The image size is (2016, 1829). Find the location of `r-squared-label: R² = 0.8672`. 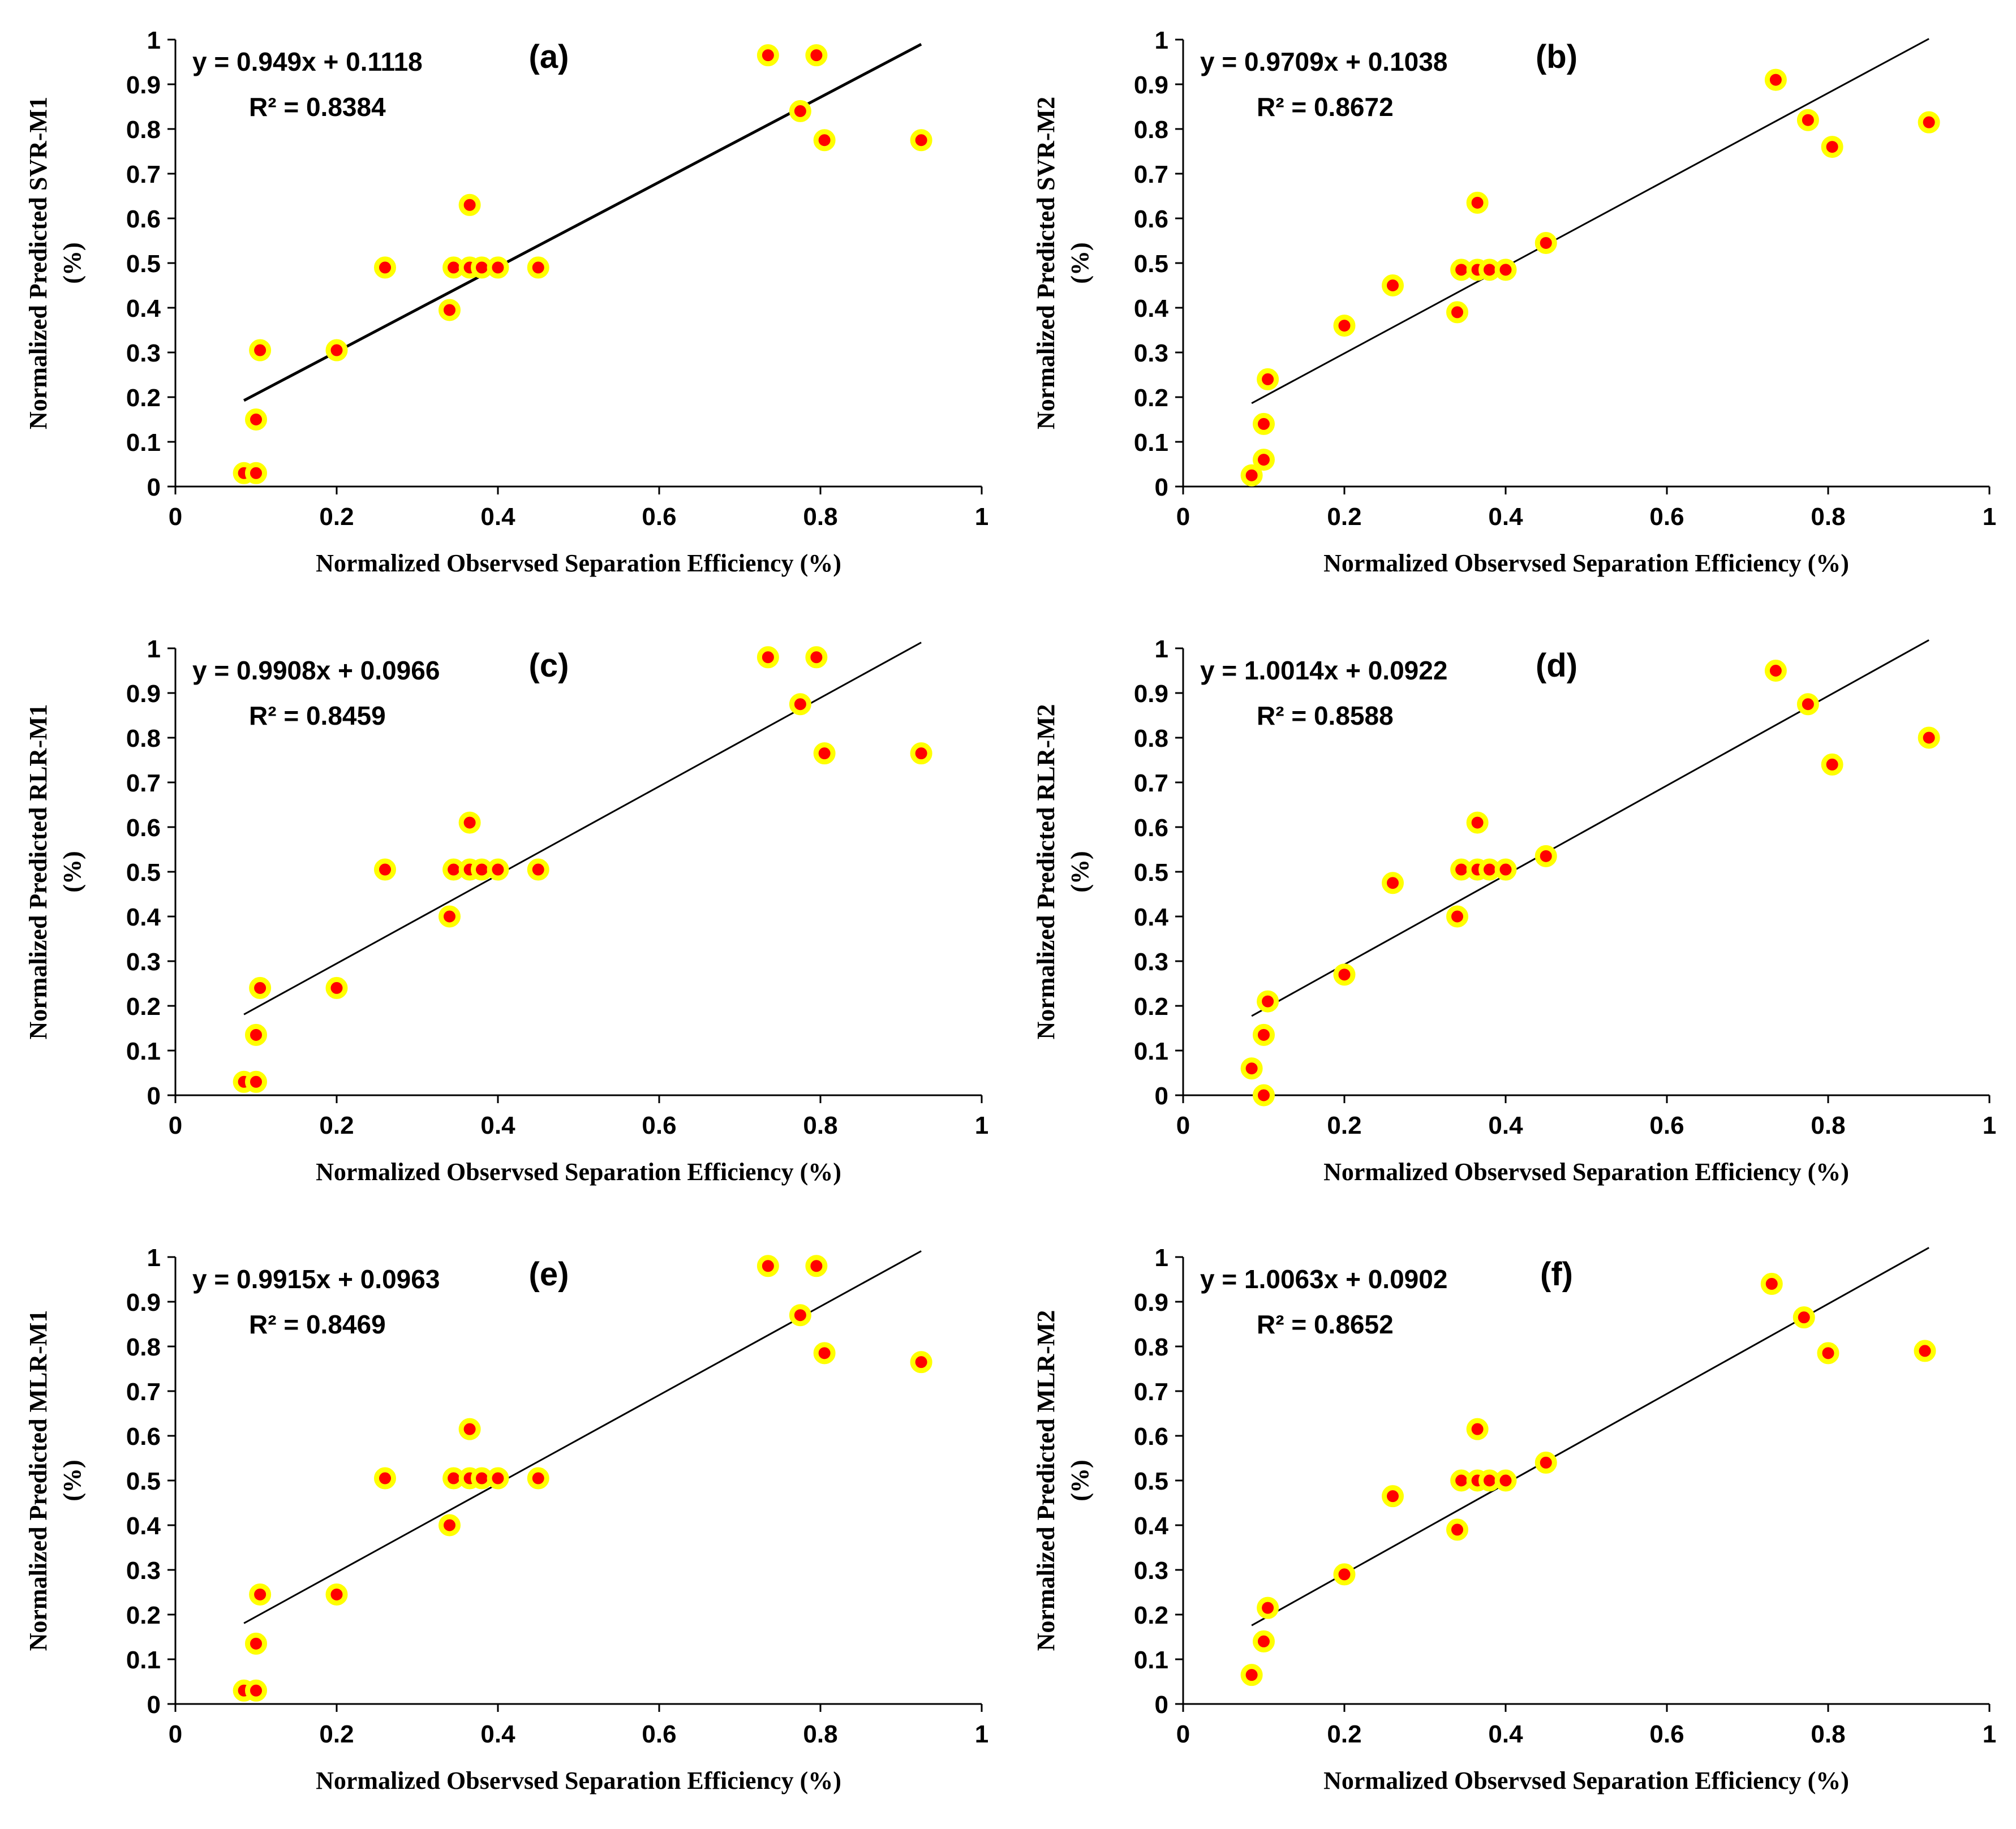

r-squared-label: R² = 0.8672 is located at coordinates (1325, 107).